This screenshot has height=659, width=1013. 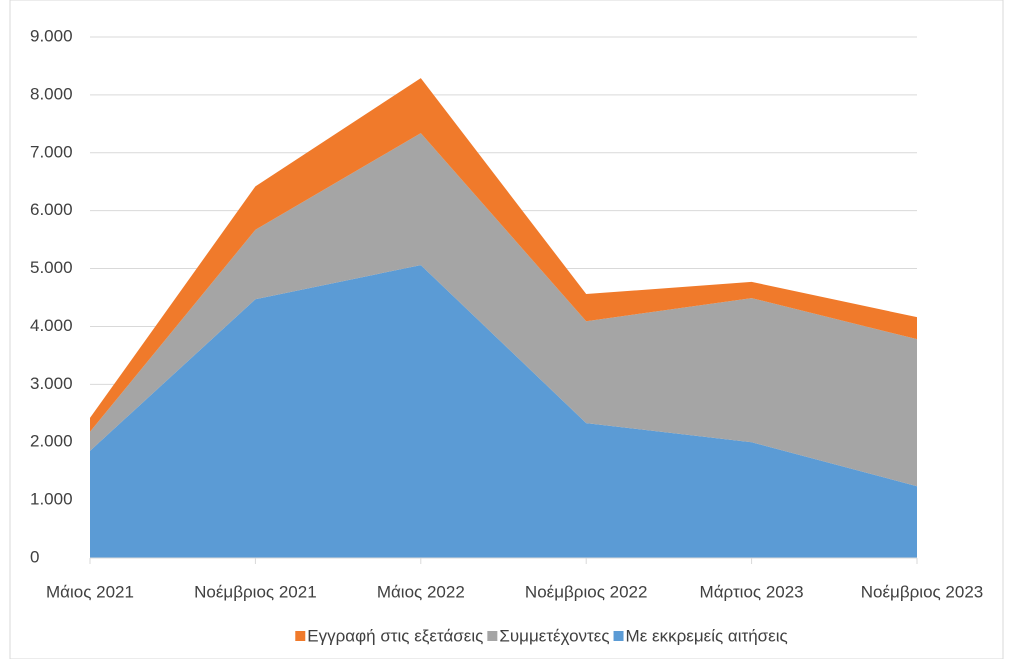 What do you see at coordinates (51, 267) in the screenshot?
I see `y-tick-label: 5.000` at bounding box center [51, 267].